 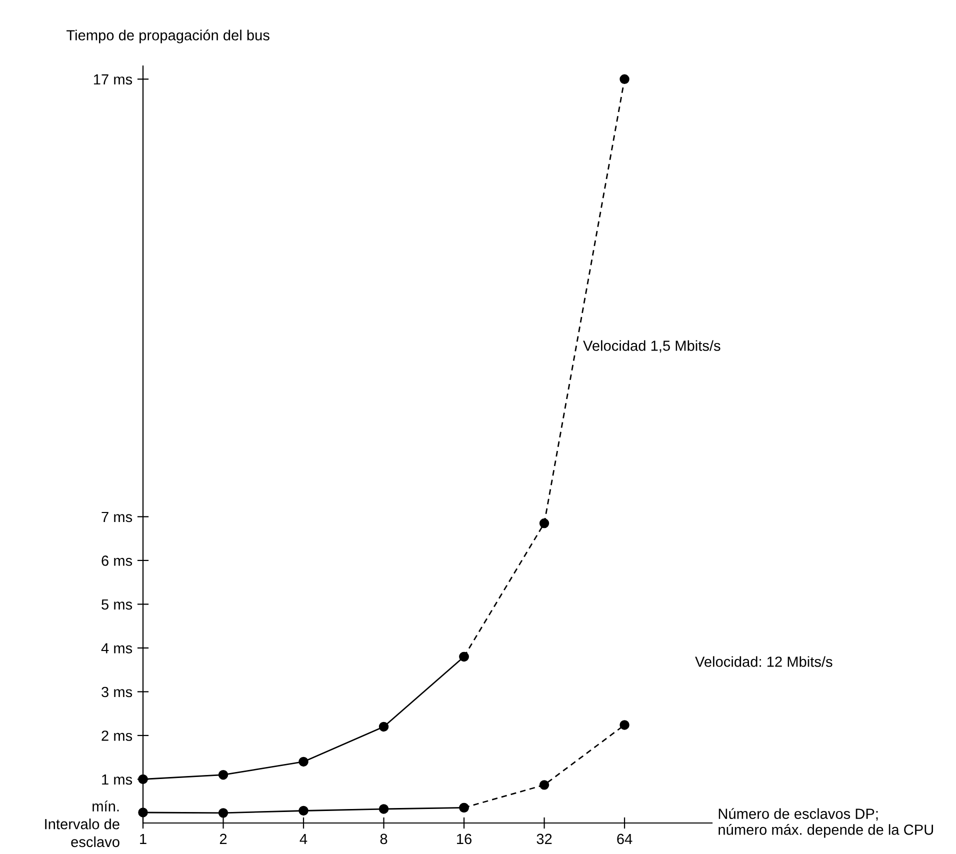 I want to click on x-axis-title: Número de esclavos DP; número máx. depende de la CPU, so click(x=826, y=823).